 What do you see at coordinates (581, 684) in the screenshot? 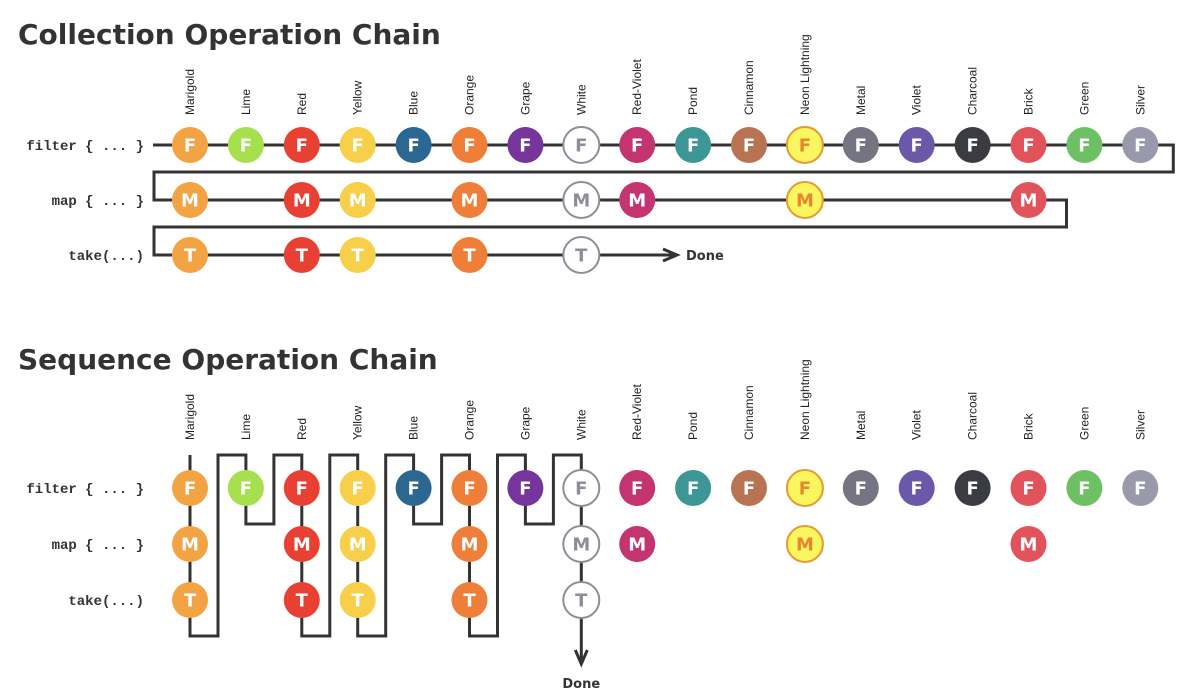
I see `sequence-done-label: Done` at bounding box center [581, 684].